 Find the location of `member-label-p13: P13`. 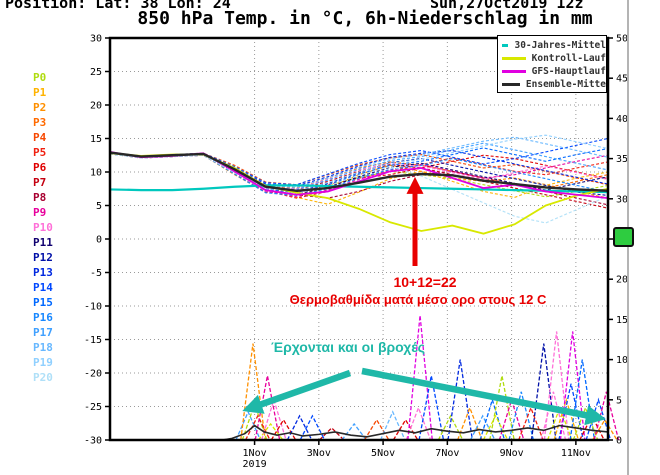

member-label-p13: P13 is located at coordinates (43, 272).